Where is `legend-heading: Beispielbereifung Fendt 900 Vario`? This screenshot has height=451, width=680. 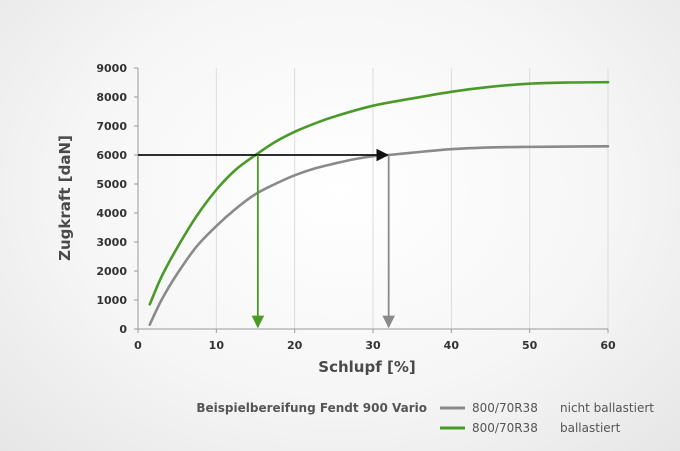
legend-heading: Beispielbereifung Fendt 900 Vario is located at coordinates (311, 408).